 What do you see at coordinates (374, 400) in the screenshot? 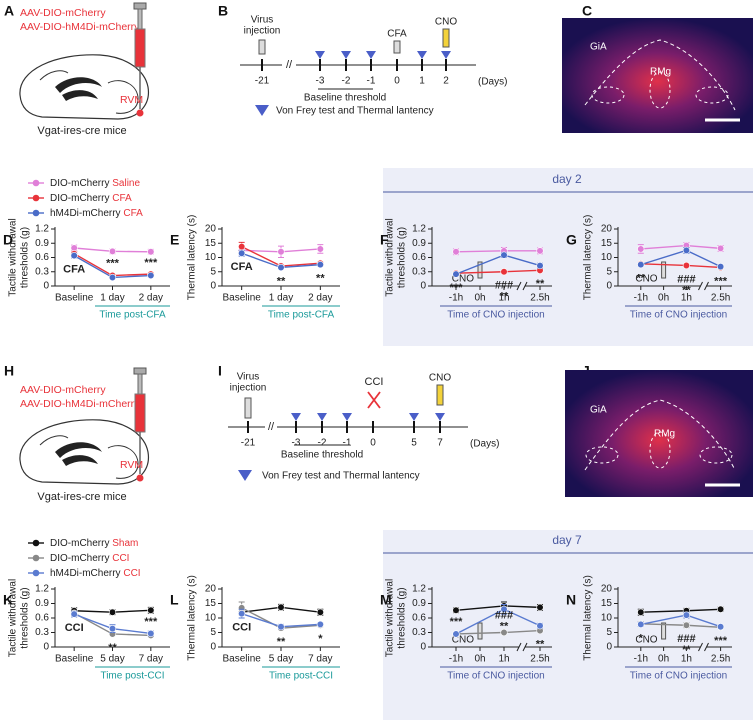
I see `scissors-icon` at bounding box center [374, 400].